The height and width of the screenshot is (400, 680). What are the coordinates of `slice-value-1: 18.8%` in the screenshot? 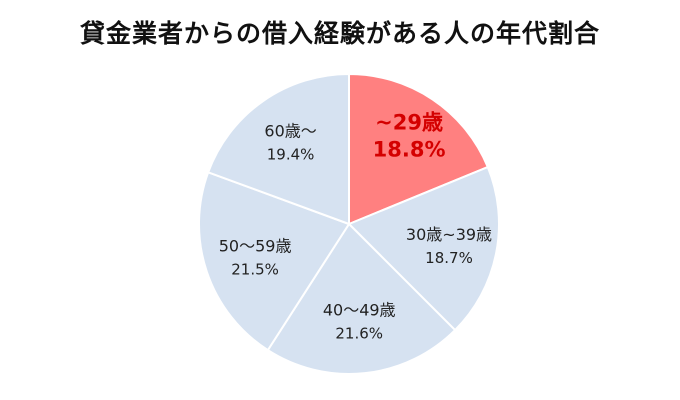 It's located at (409, 149).